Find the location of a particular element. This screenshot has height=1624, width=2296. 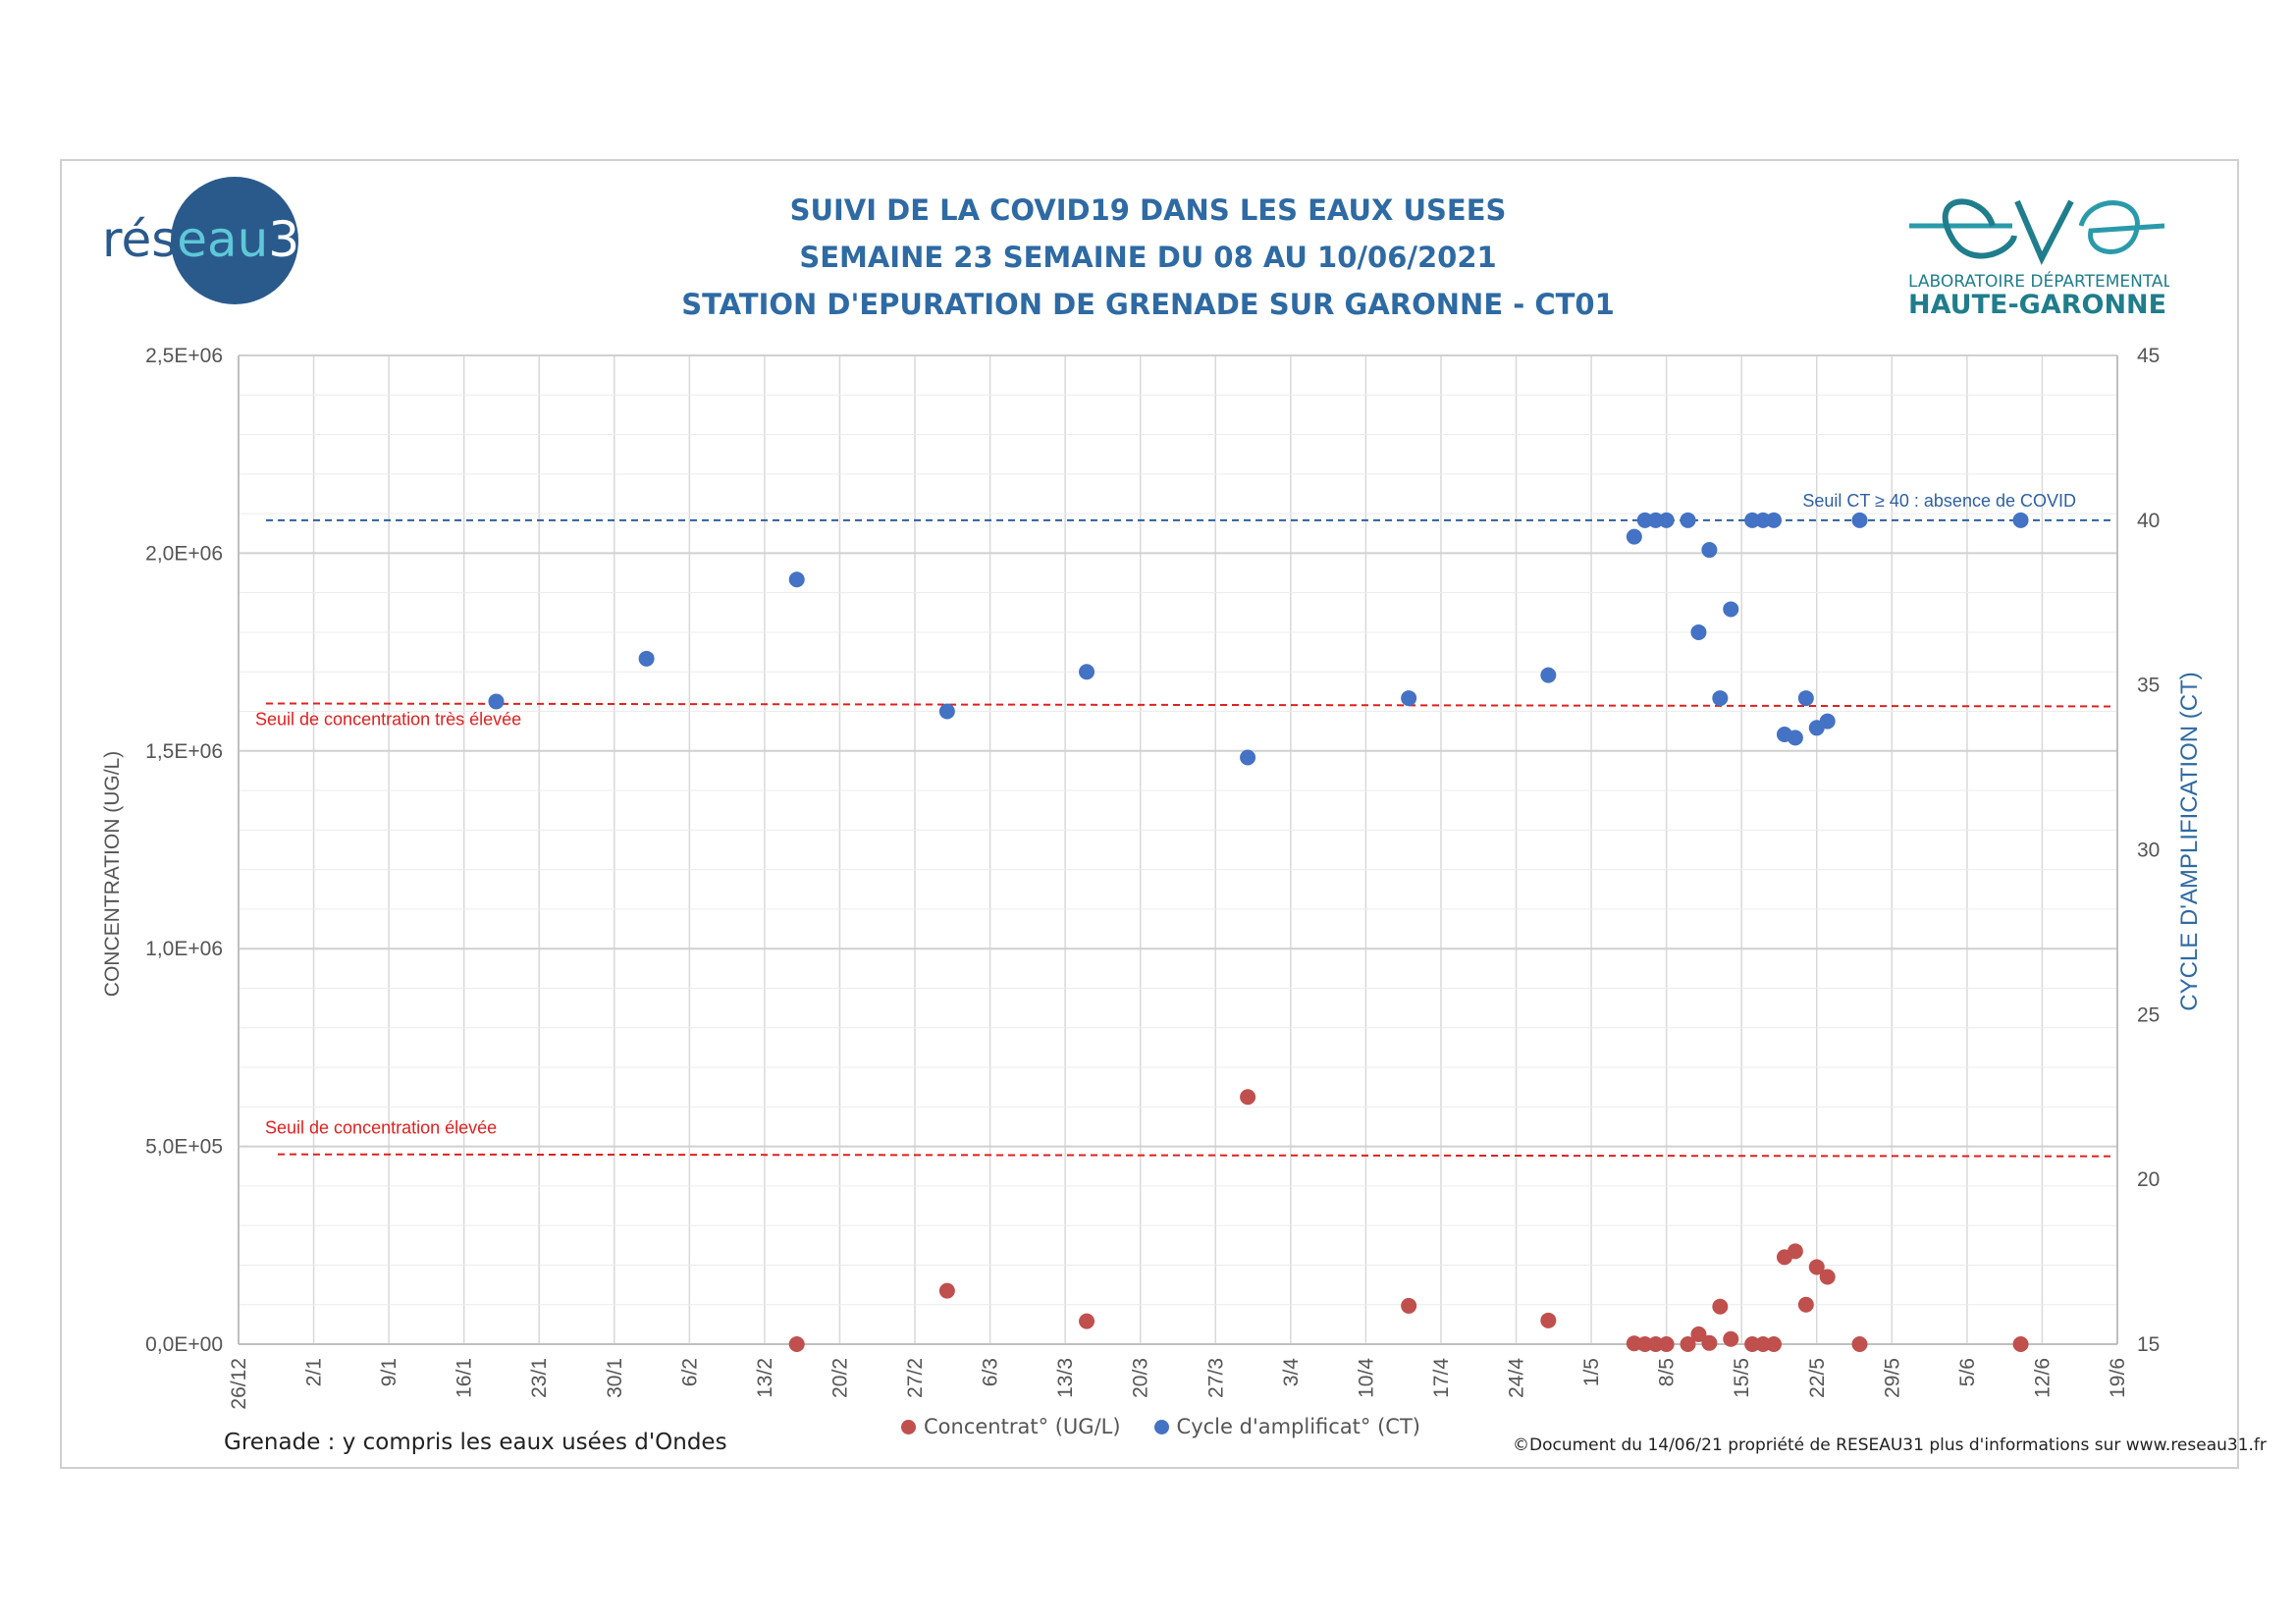

x-tick-label: 29/5 is located at coordinates (1892, 1378).